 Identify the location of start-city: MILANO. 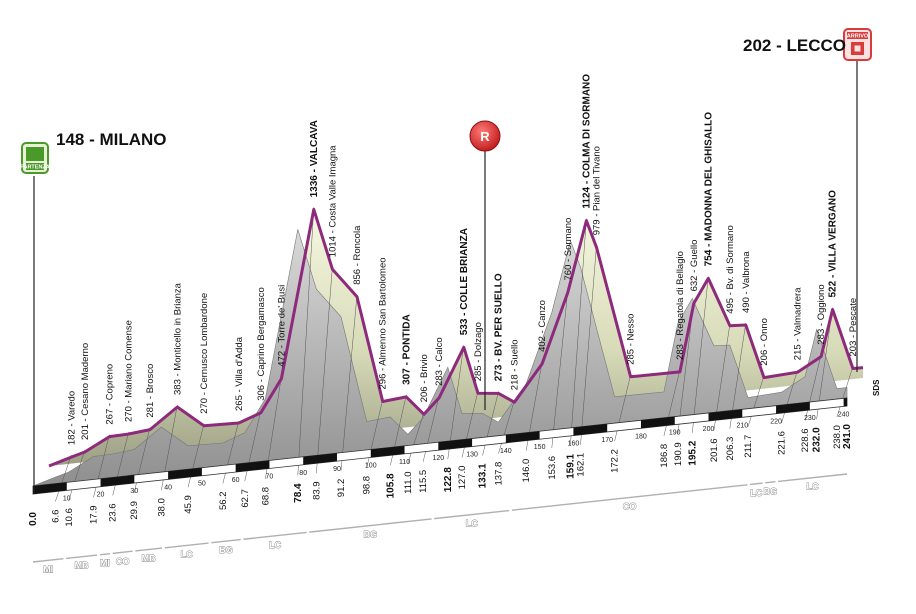
(132, 139).